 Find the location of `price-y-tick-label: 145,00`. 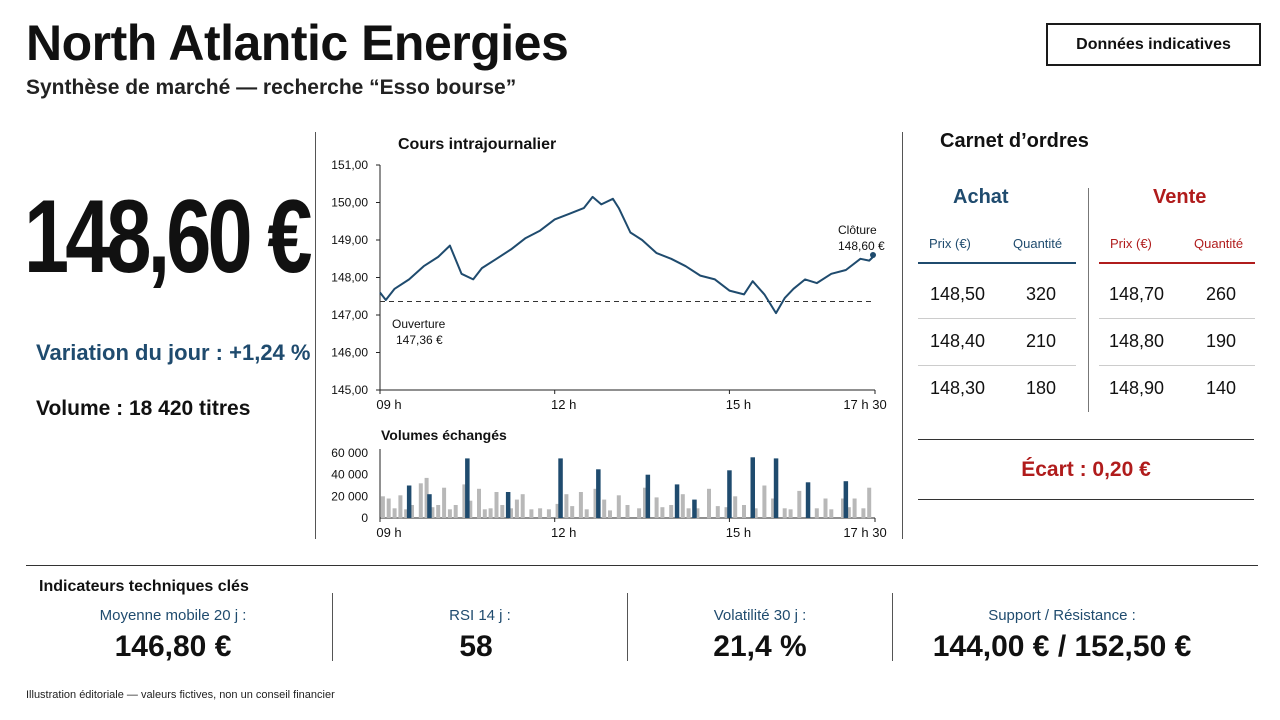

price-y-tick-label: 145,00 is located at coordinates (349, 390).